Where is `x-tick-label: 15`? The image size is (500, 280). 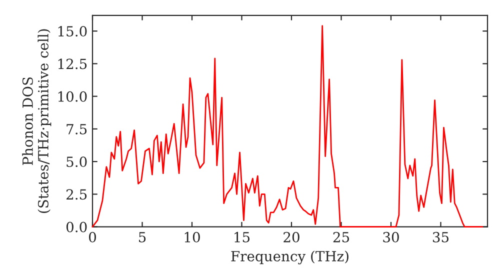 x-tick-label: 15 is located at coordinates (242, 237).